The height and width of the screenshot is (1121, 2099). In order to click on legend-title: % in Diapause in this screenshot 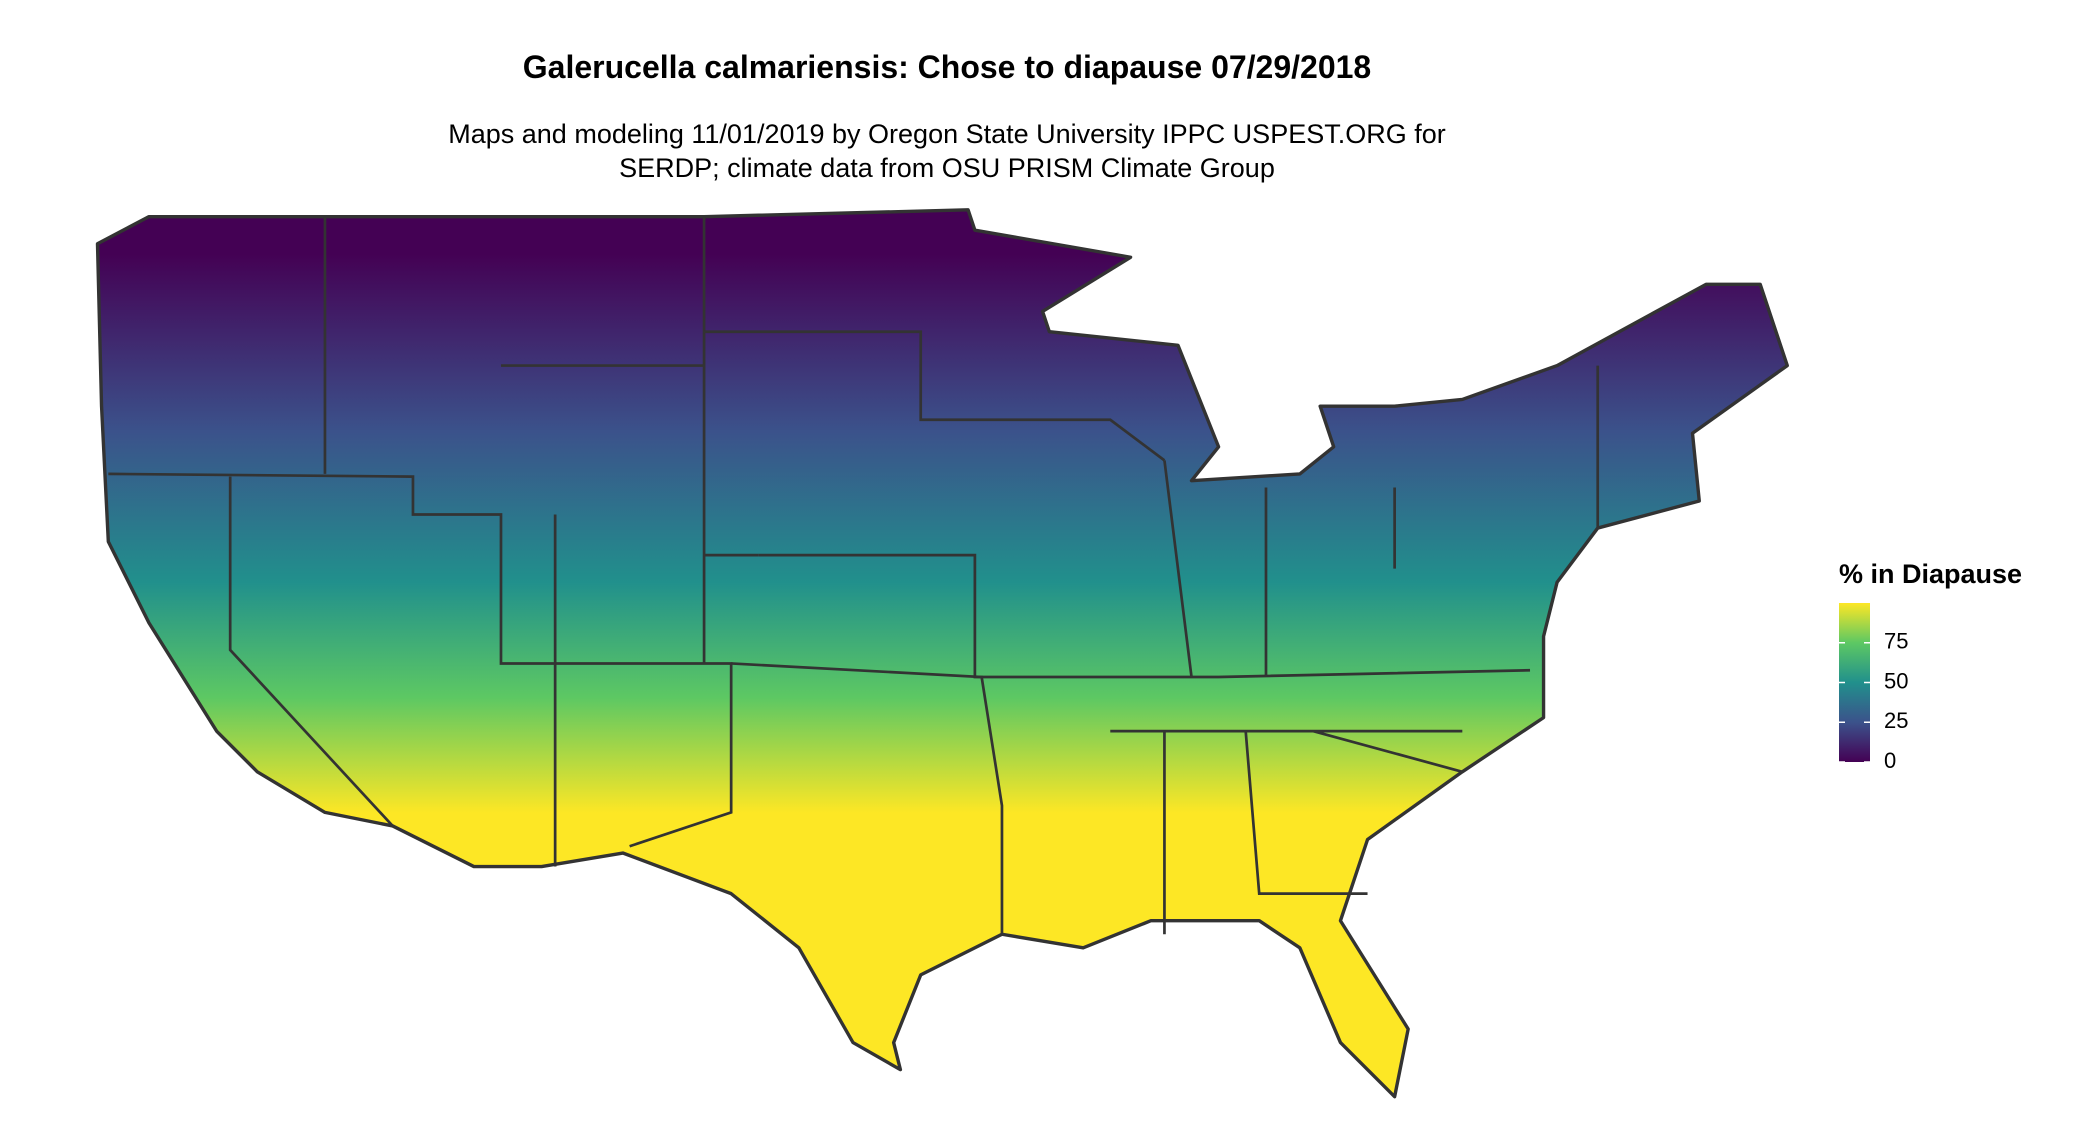, I will do `click(1930, 574)`.